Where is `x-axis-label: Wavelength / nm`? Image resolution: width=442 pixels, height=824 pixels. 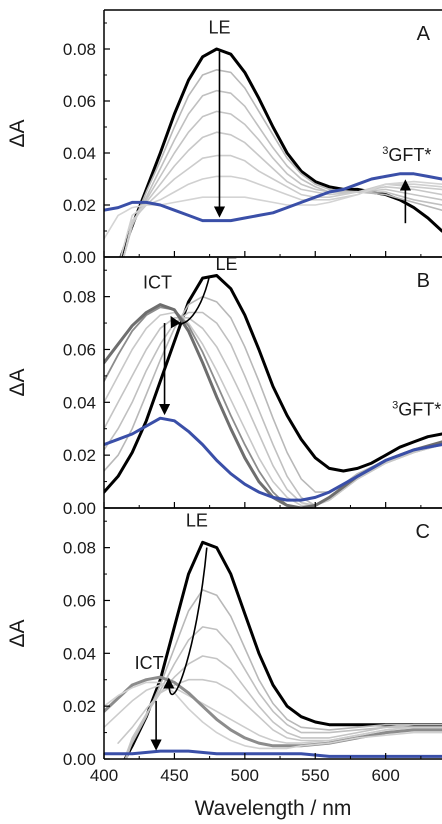 x-axis-label: Wavelength / nm is located at coordinates (273, 808).